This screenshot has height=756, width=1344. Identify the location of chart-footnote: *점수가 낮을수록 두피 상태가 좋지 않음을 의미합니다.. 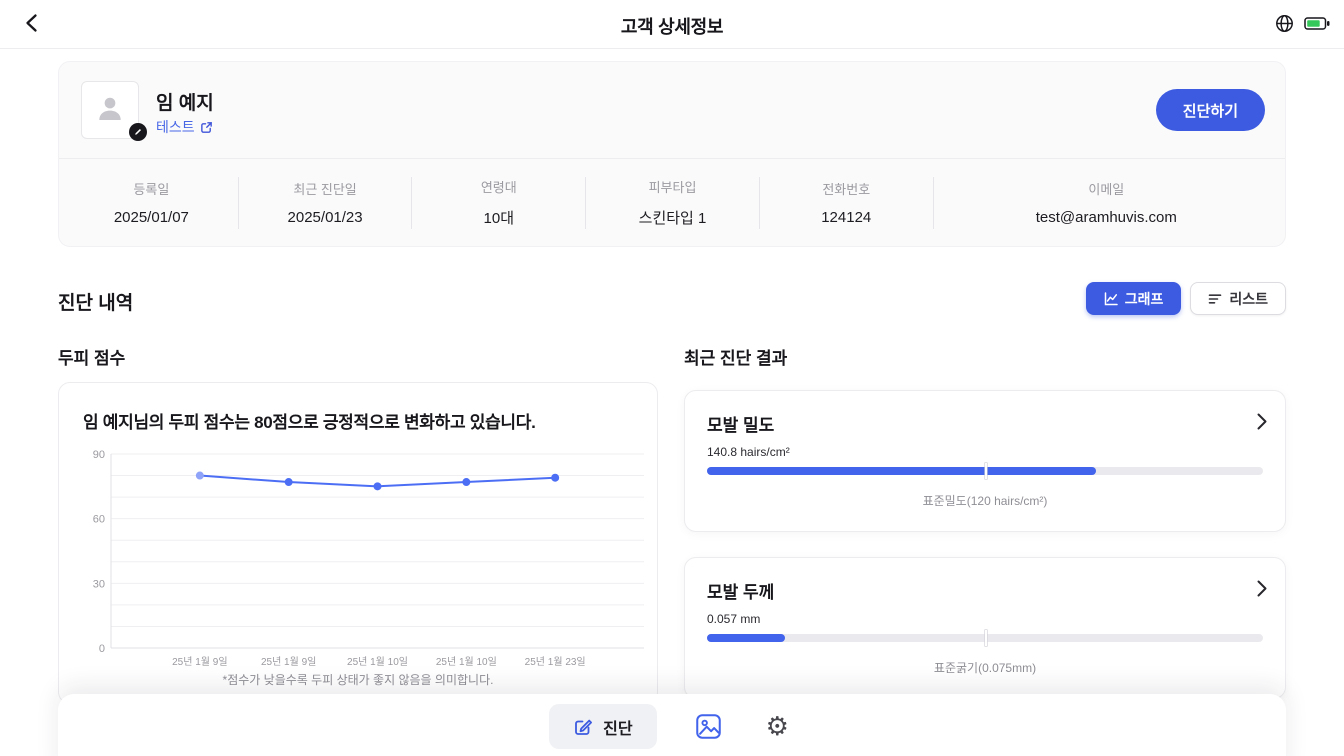
(358, 680).